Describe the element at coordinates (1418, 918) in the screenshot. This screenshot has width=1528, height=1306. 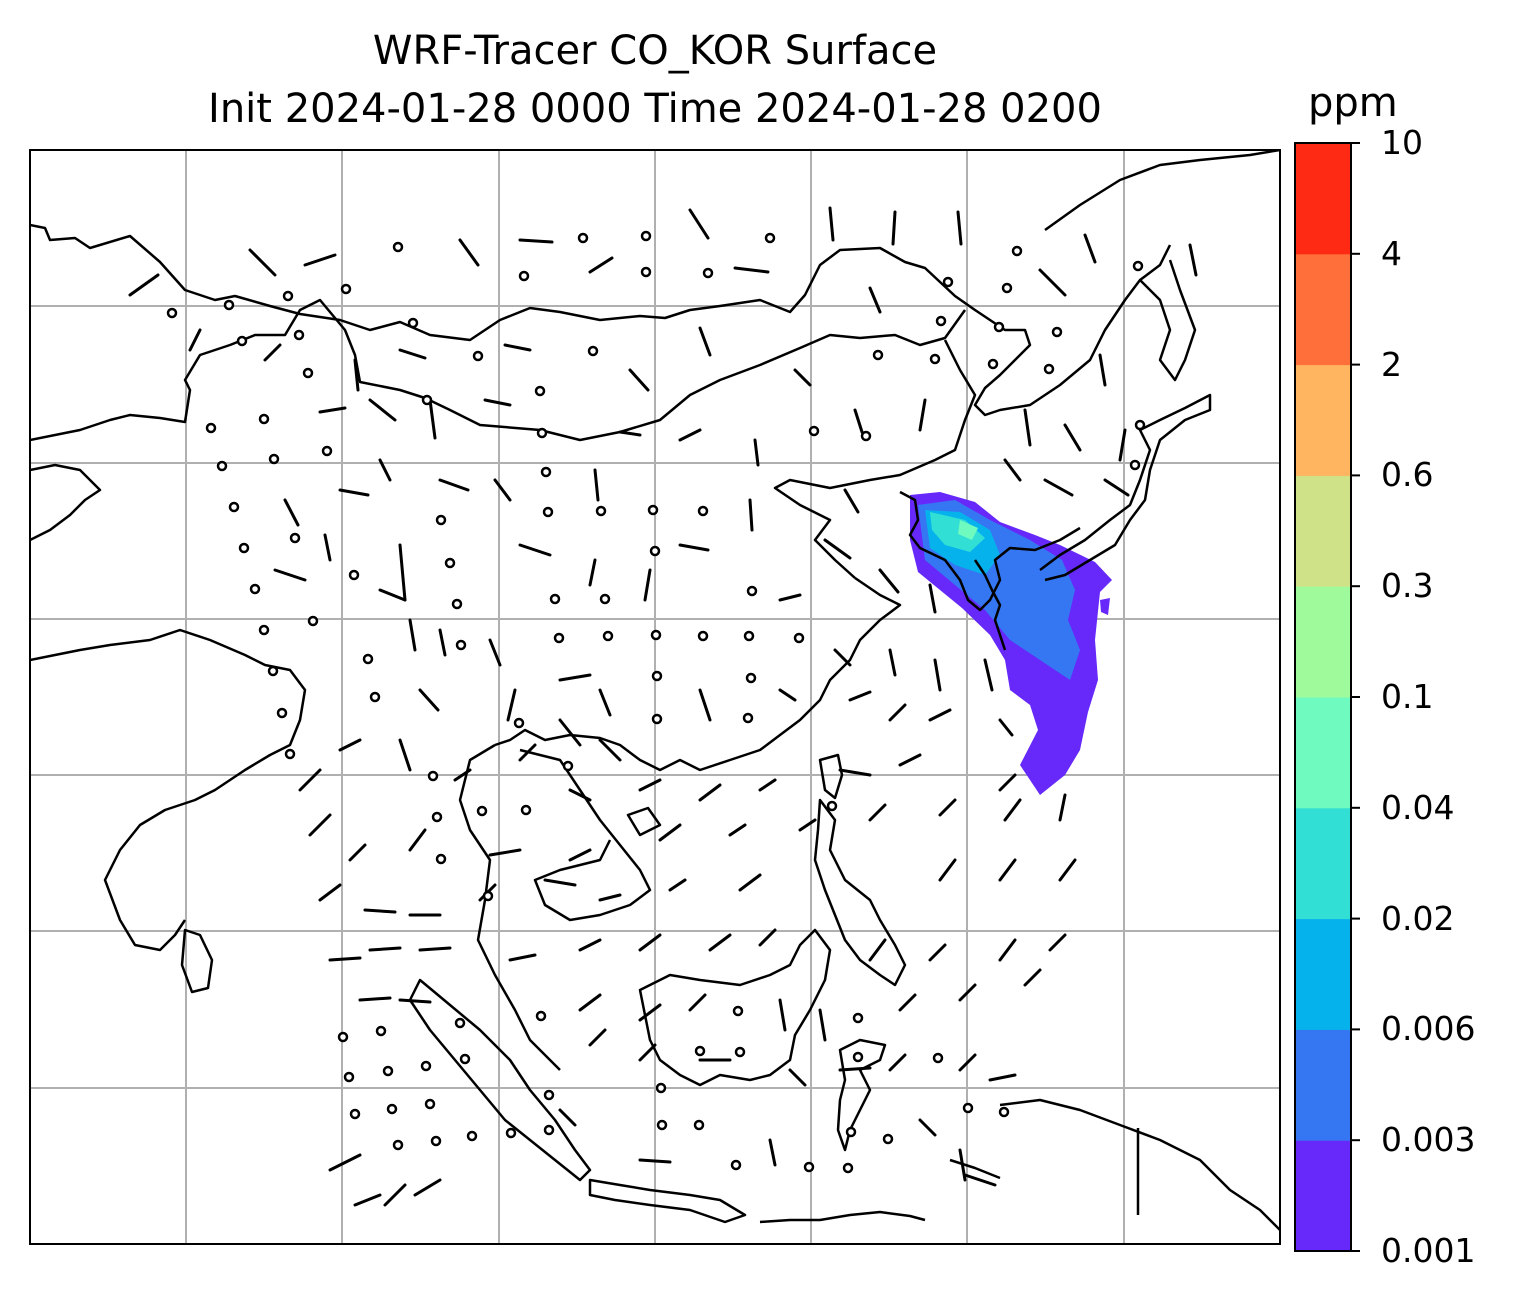
I see `colorbar-tick-label: 0.02` at that location.